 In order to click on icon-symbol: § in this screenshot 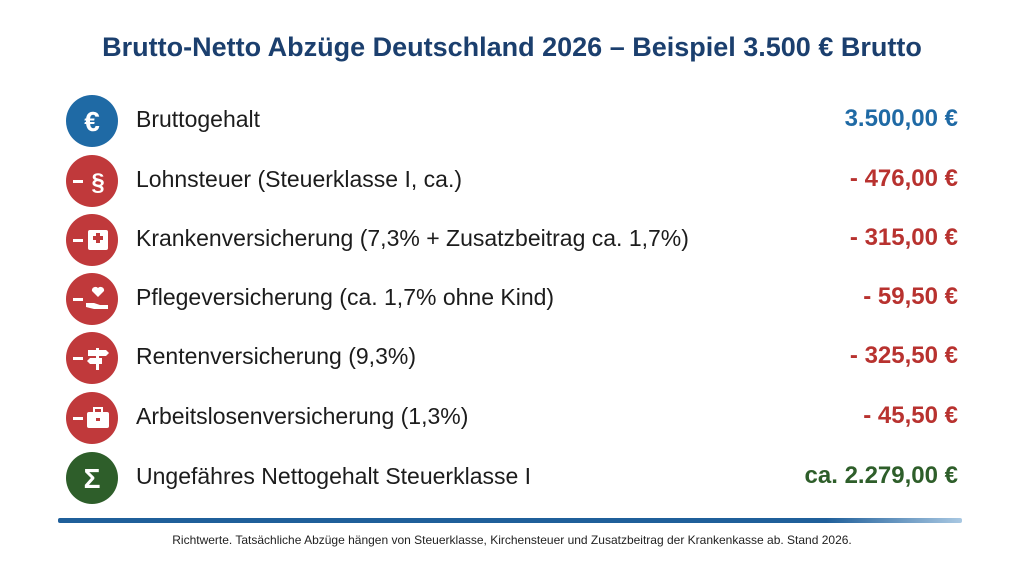, I will do `click(97, 182)`.